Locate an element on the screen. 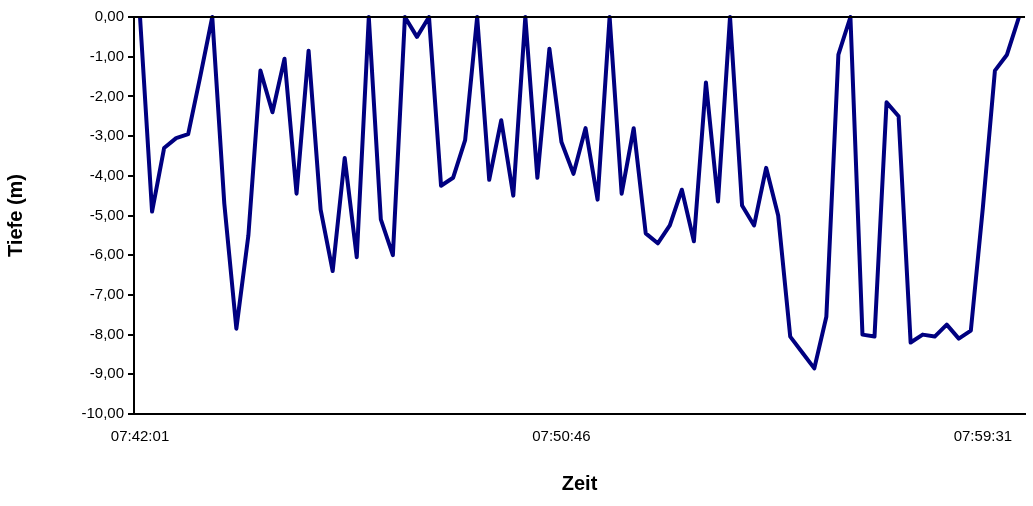  y-tick-label: -7,00 is located at coordinates (106, 294).